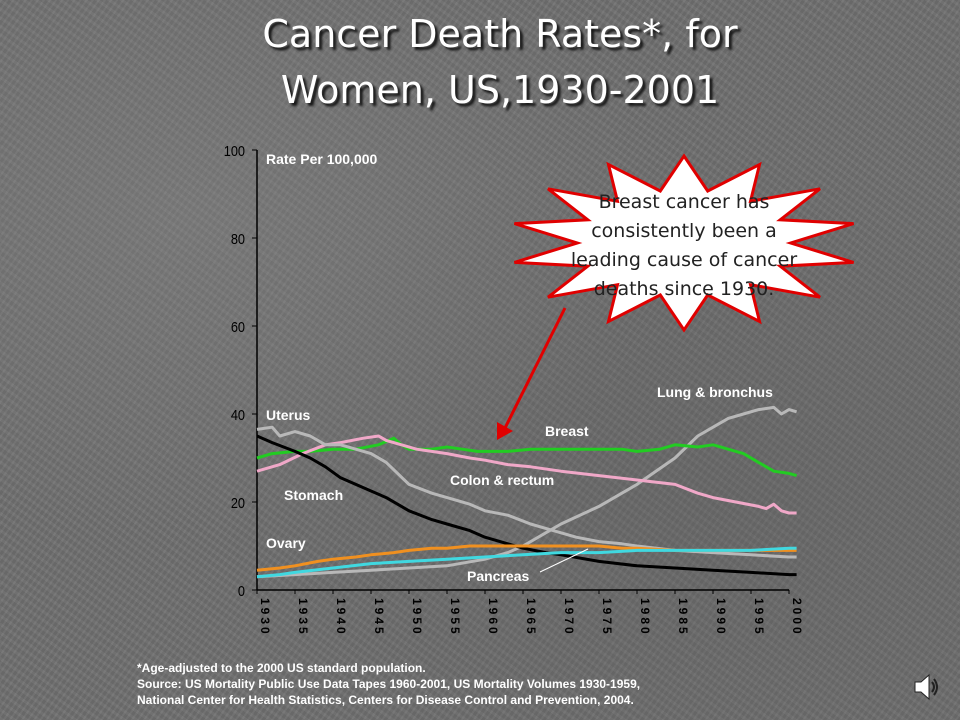  Describe the element at coordinates (569, 617) in the screenshot. I see `x-tick-label: 1970` at that location.